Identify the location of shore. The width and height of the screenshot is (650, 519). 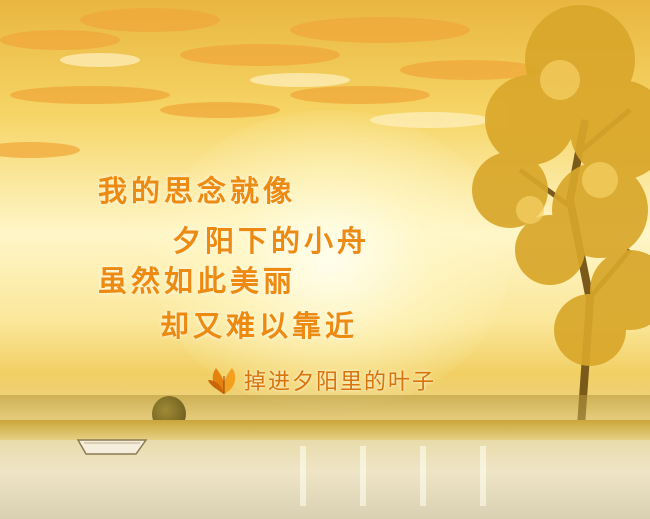
(325, 431).